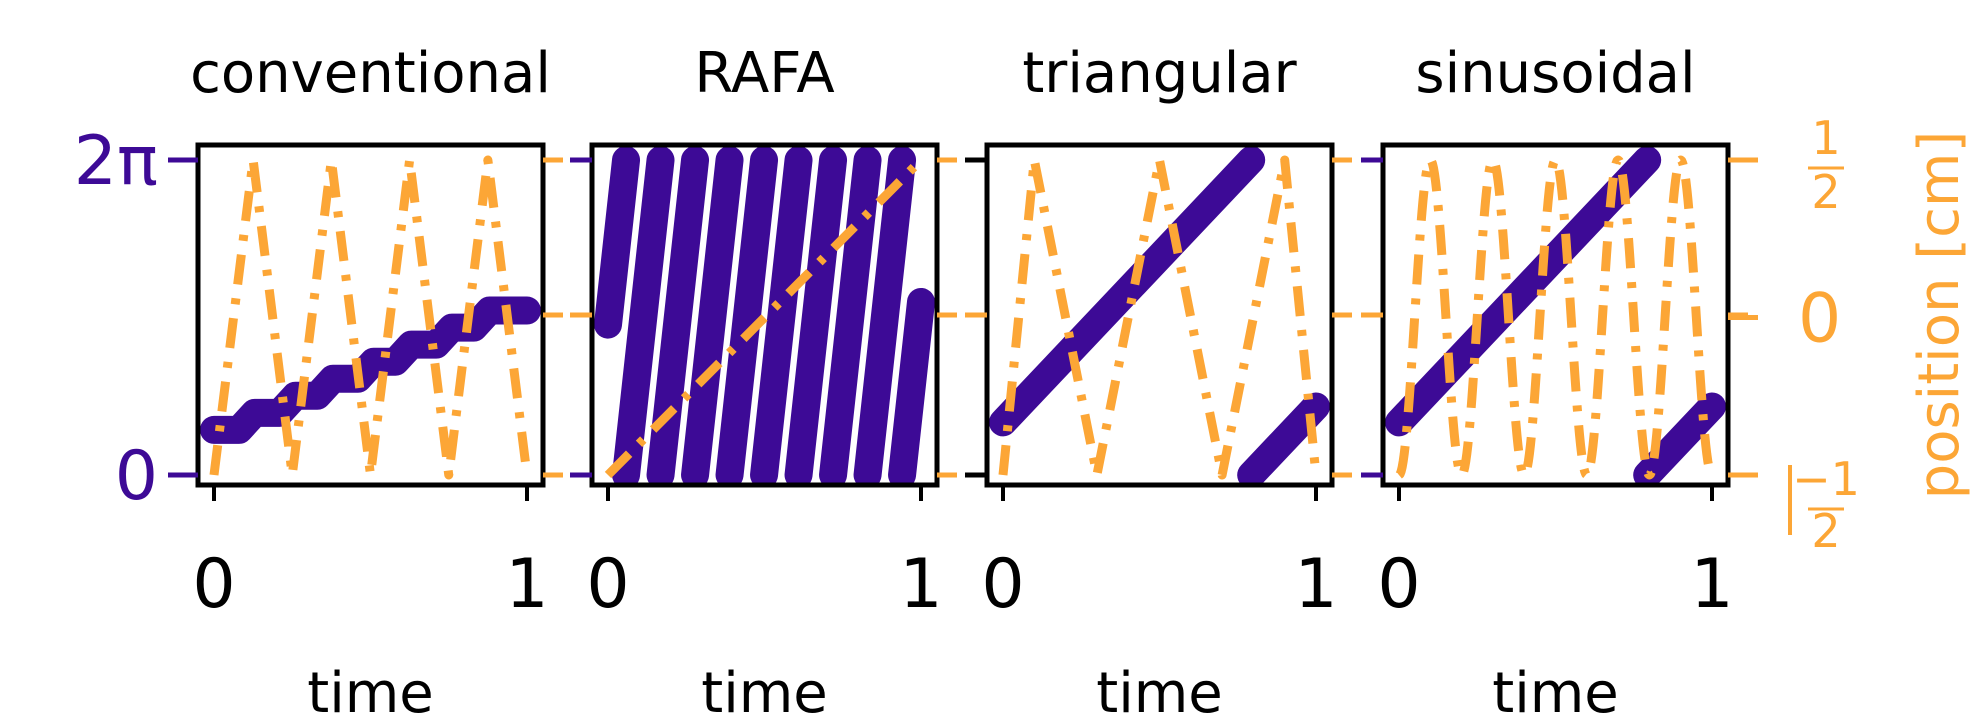  I want to click on left-y-tick-label: 2π, so click(116, 161).